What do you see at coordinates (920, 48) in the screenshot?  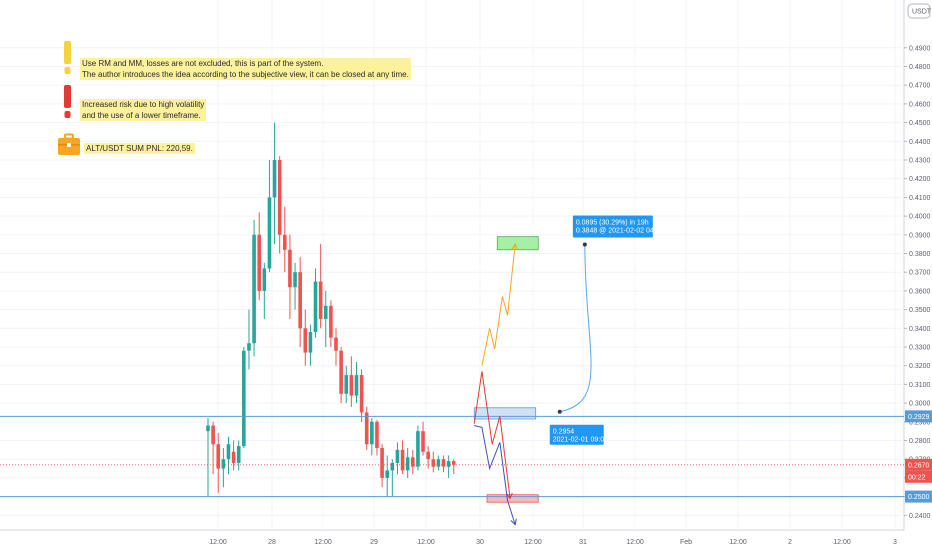 I see `y-tick-label: 0.4900` at bounding box center [920, 48].